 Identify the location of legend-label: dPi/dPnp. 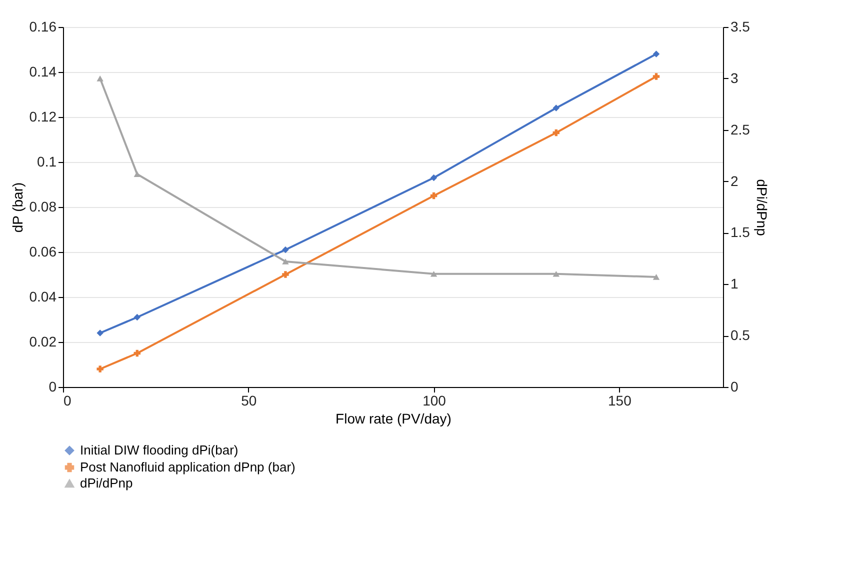
(106, 483).